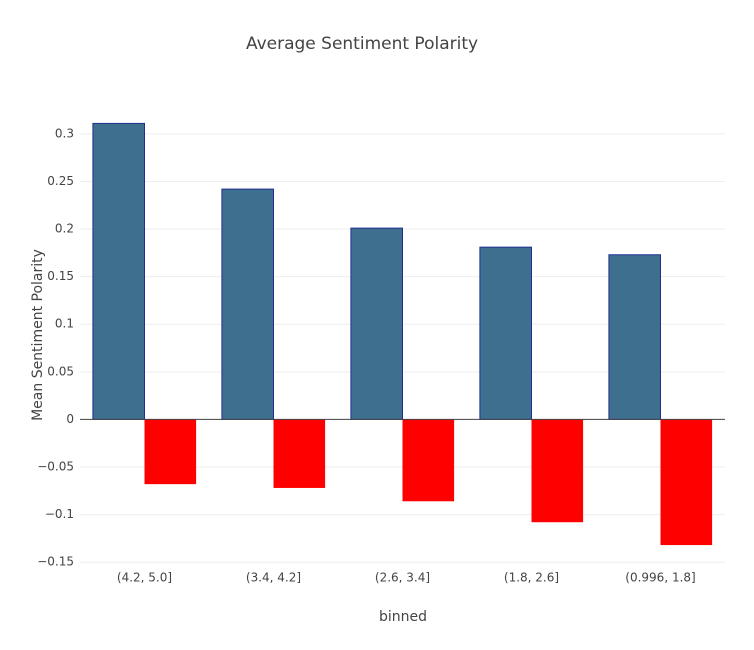 This screenshot has width=754, height=650. I want to click on y-axis-title: Mean Sentiment Polarity, so click(38, 335).